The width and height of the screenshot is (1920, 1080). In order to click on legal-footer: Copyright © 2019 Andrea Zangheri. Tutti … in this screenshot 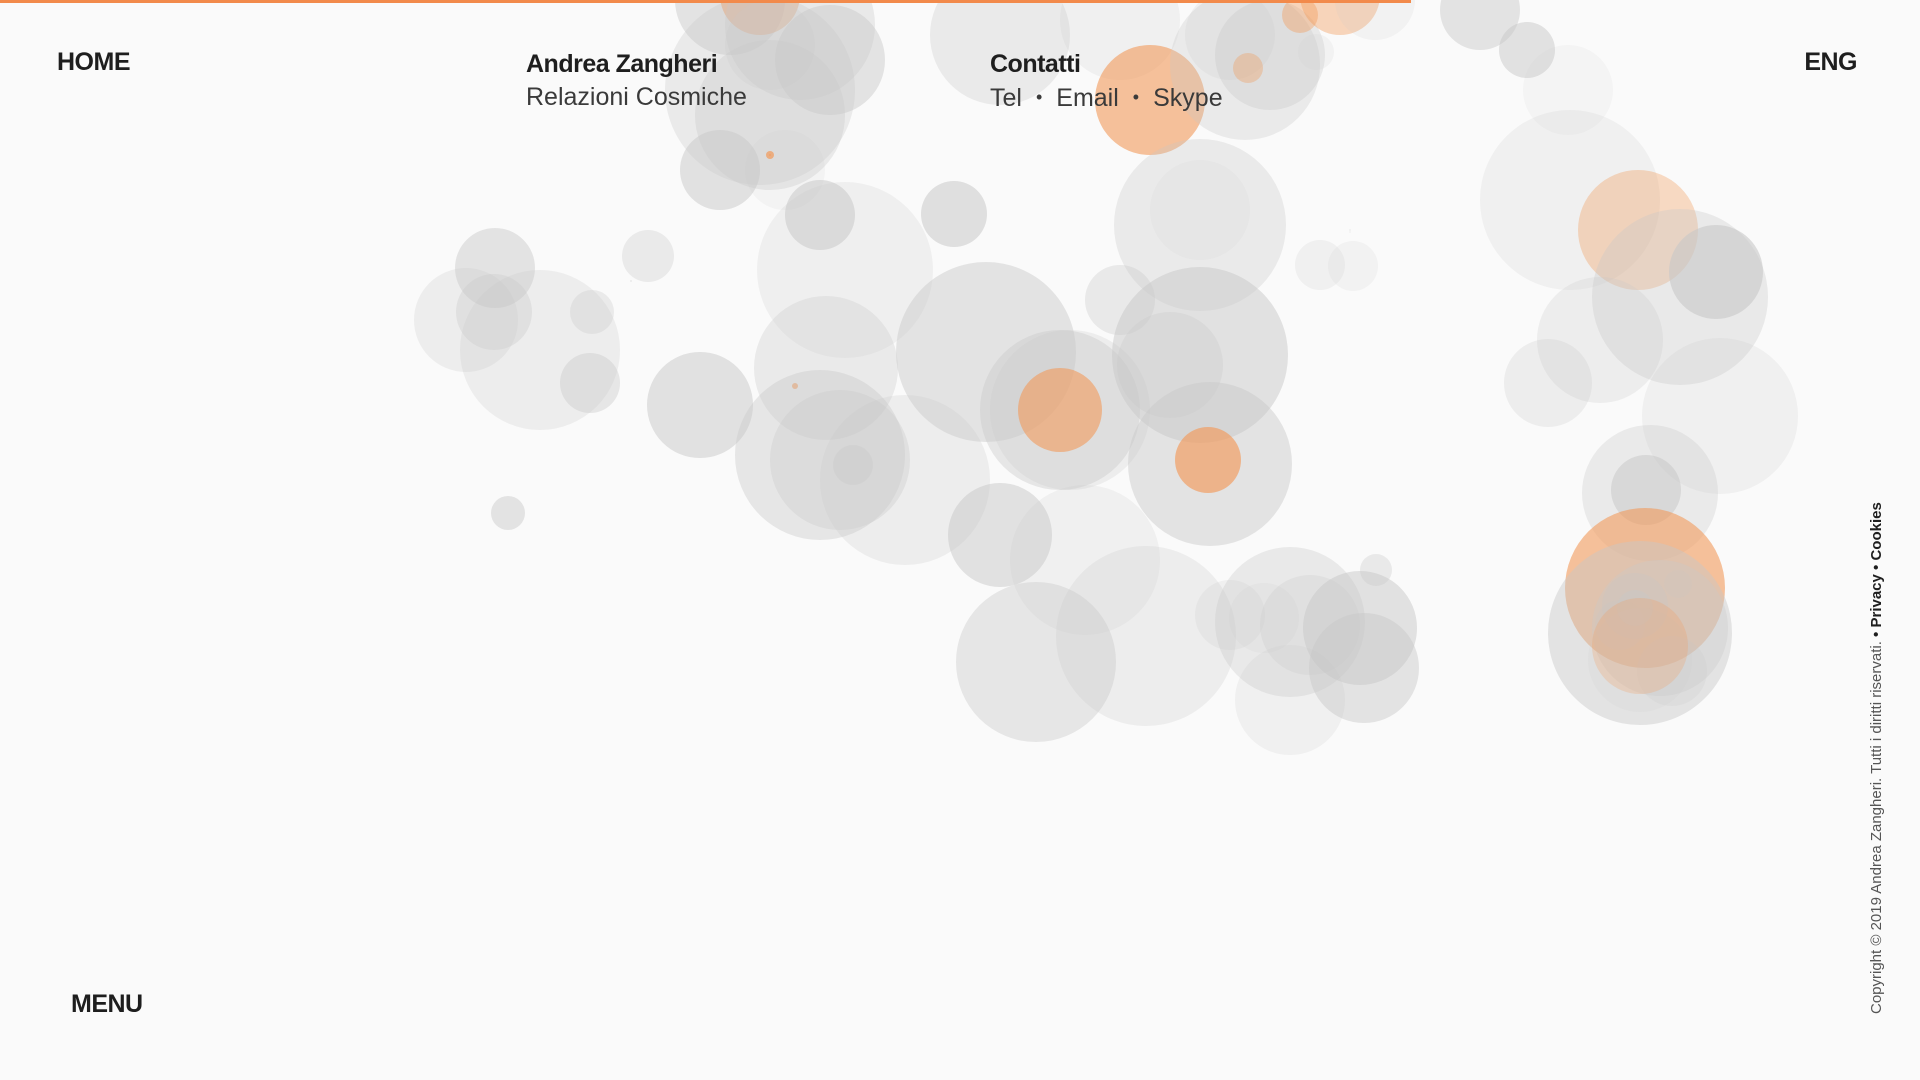, I will do `click(1876, 758)`.